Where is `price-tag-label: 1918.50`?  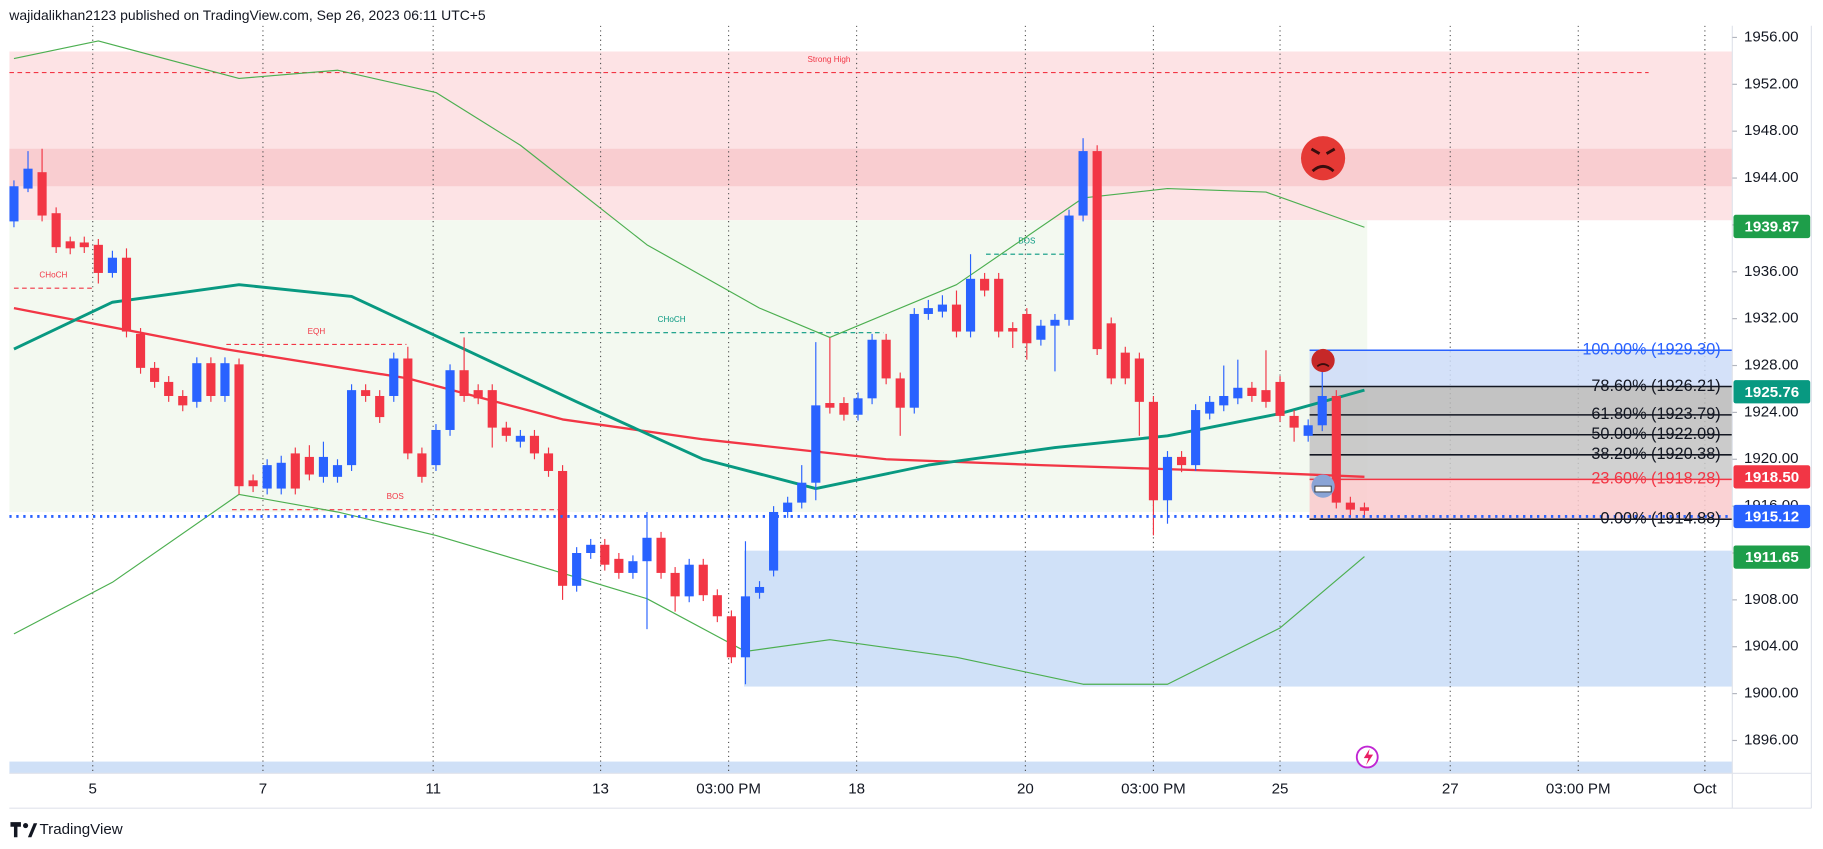
price-tag-label: 1918.50 is located at coordinates (1772, 477).